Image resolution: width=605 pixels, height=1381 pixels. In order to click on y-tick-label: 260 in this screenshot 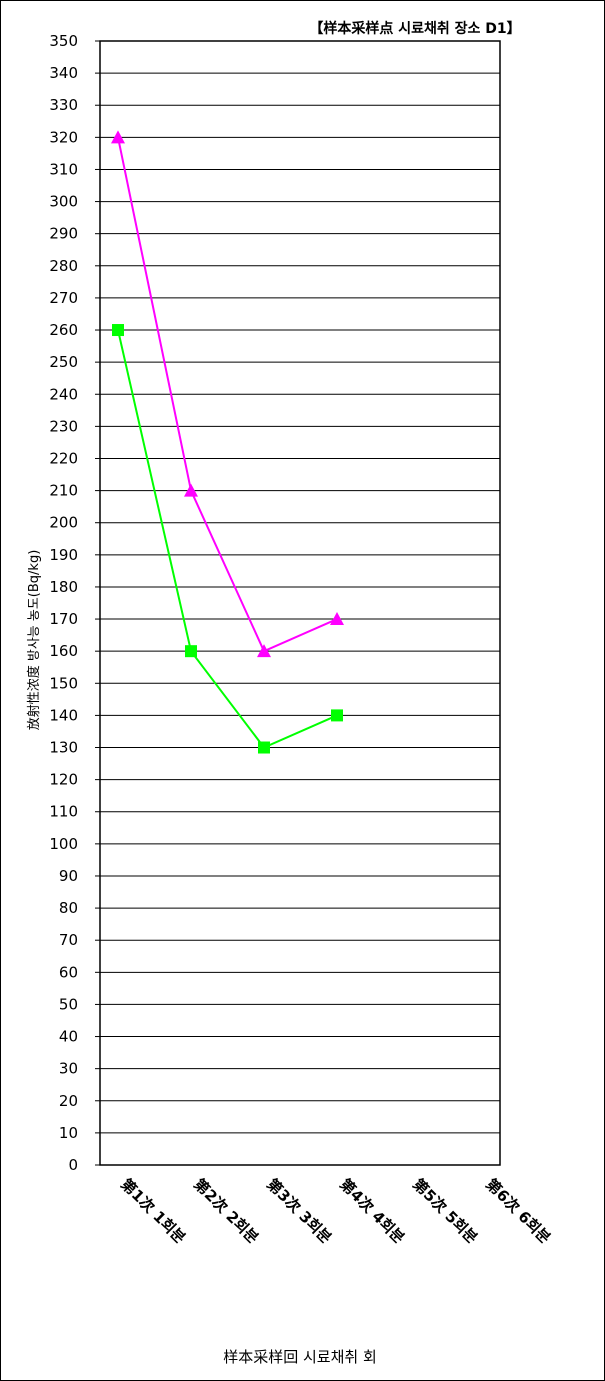, I will do `click(63, 330)`.